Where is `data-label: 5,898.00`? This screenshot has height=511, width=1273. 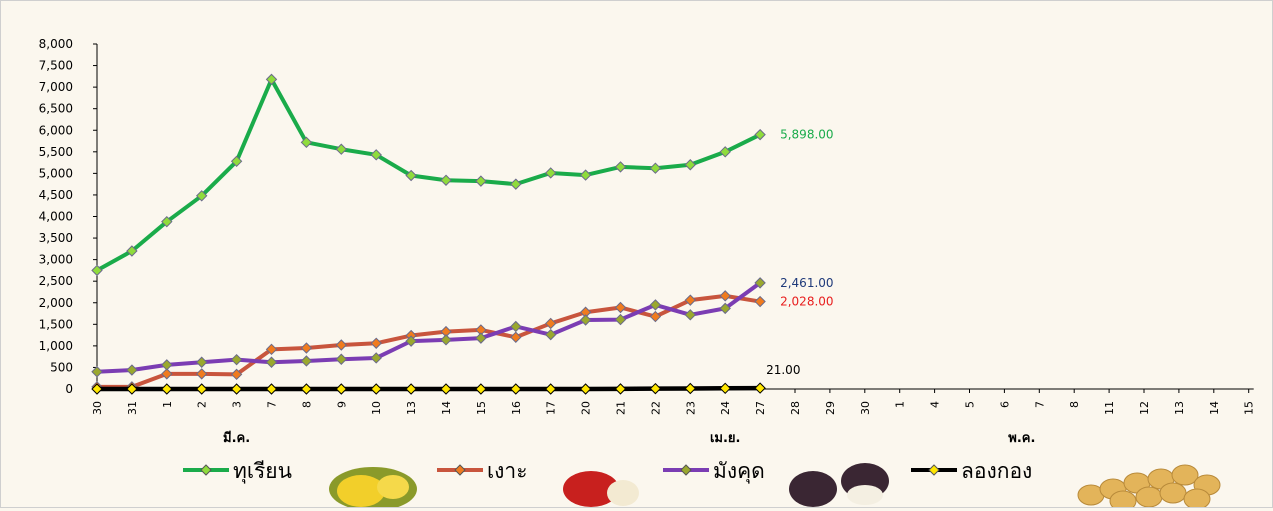
data-label: 5,898.00 is located at coordinates (806, 135).